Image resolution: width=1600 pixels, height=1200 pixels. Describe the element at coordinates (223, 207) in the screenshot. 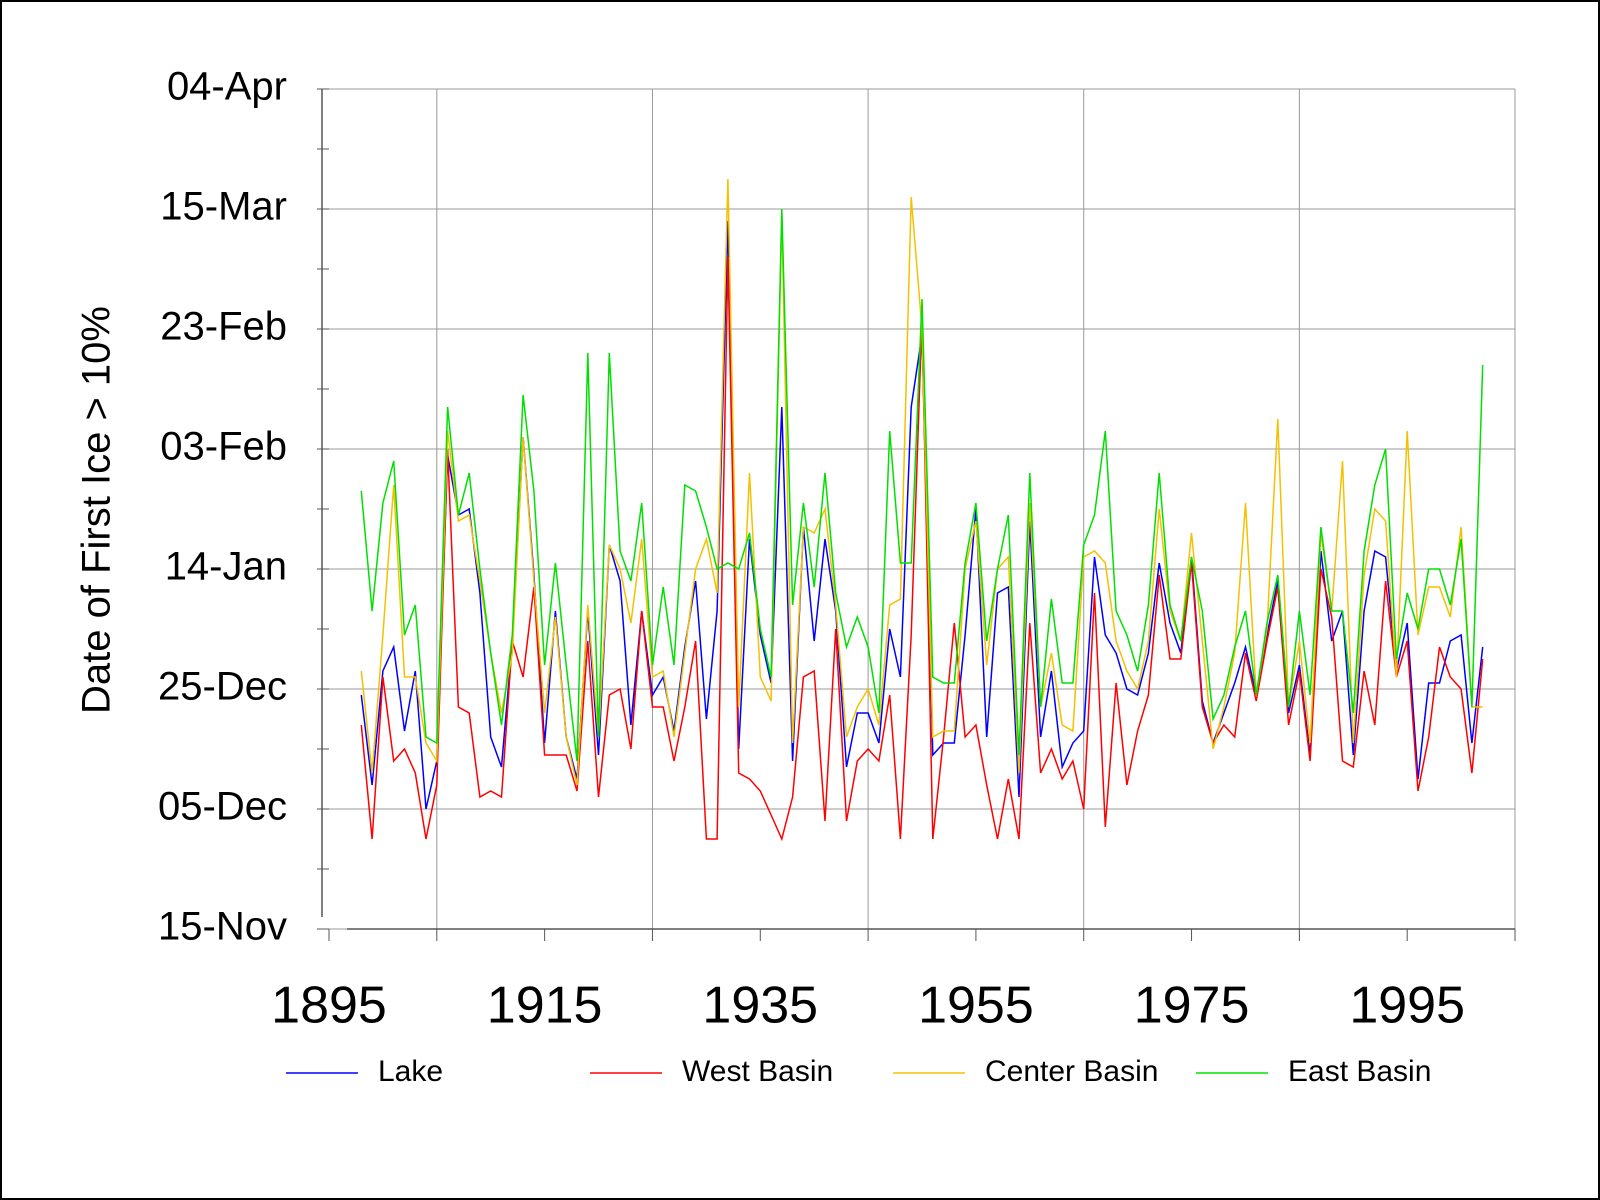

I see `y-tick-label: 15-Mar` at that location.